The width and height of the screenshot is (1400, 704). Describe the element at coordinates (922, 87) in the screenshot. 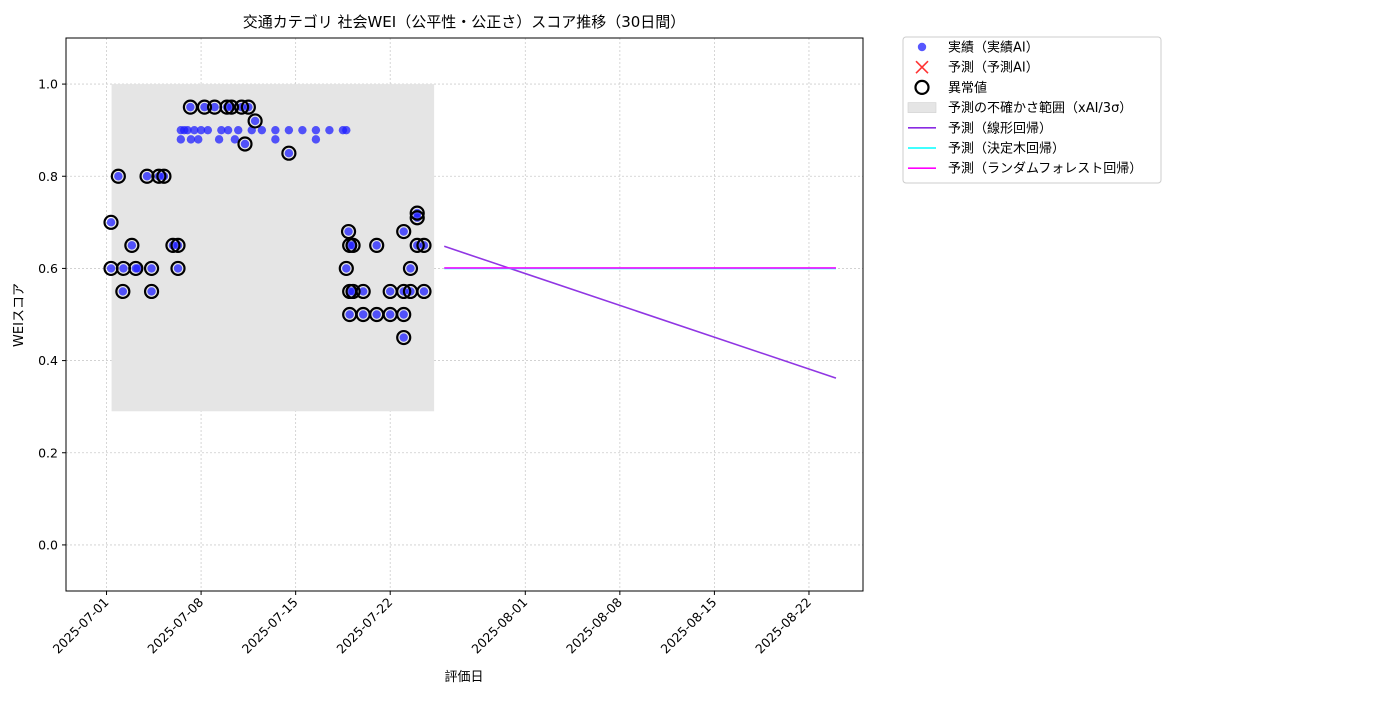

I see `legend-swatch-anomaly` at that location.